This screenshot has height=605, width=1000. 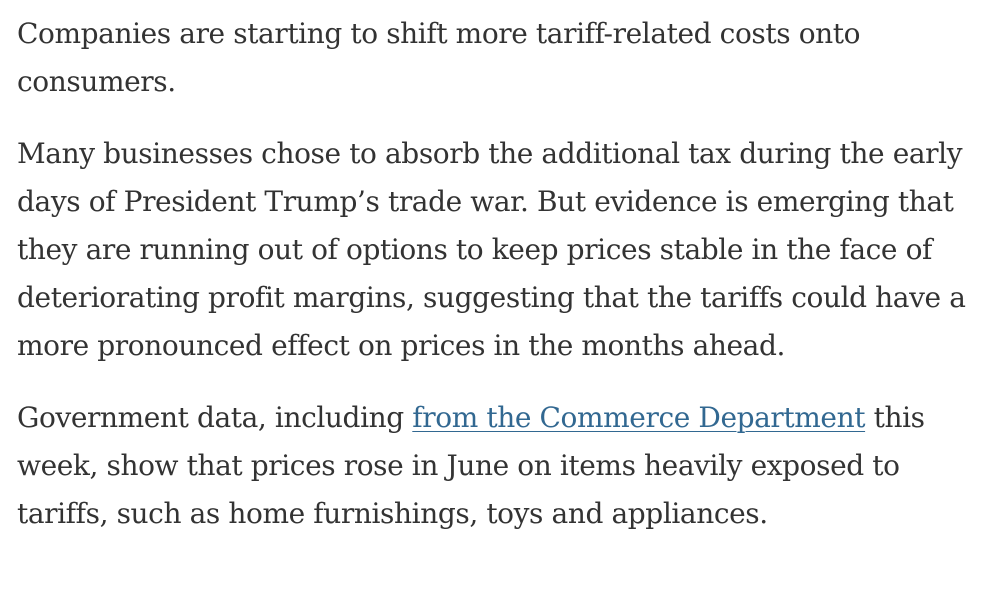 I want to click on commerce-department-link: from the Commerce Department, so click(x=639, y=417).